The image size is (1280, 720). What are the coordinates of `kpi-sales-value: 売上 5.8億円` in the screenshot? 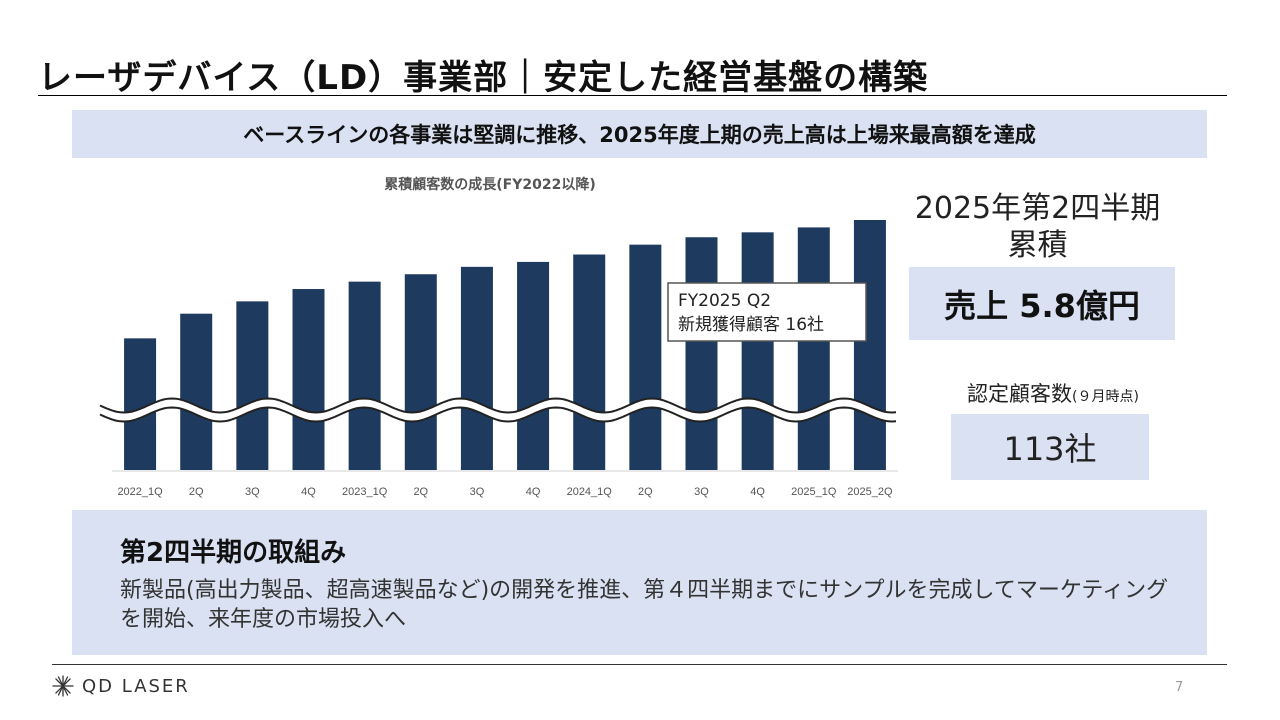 It's located at (1042, 303).